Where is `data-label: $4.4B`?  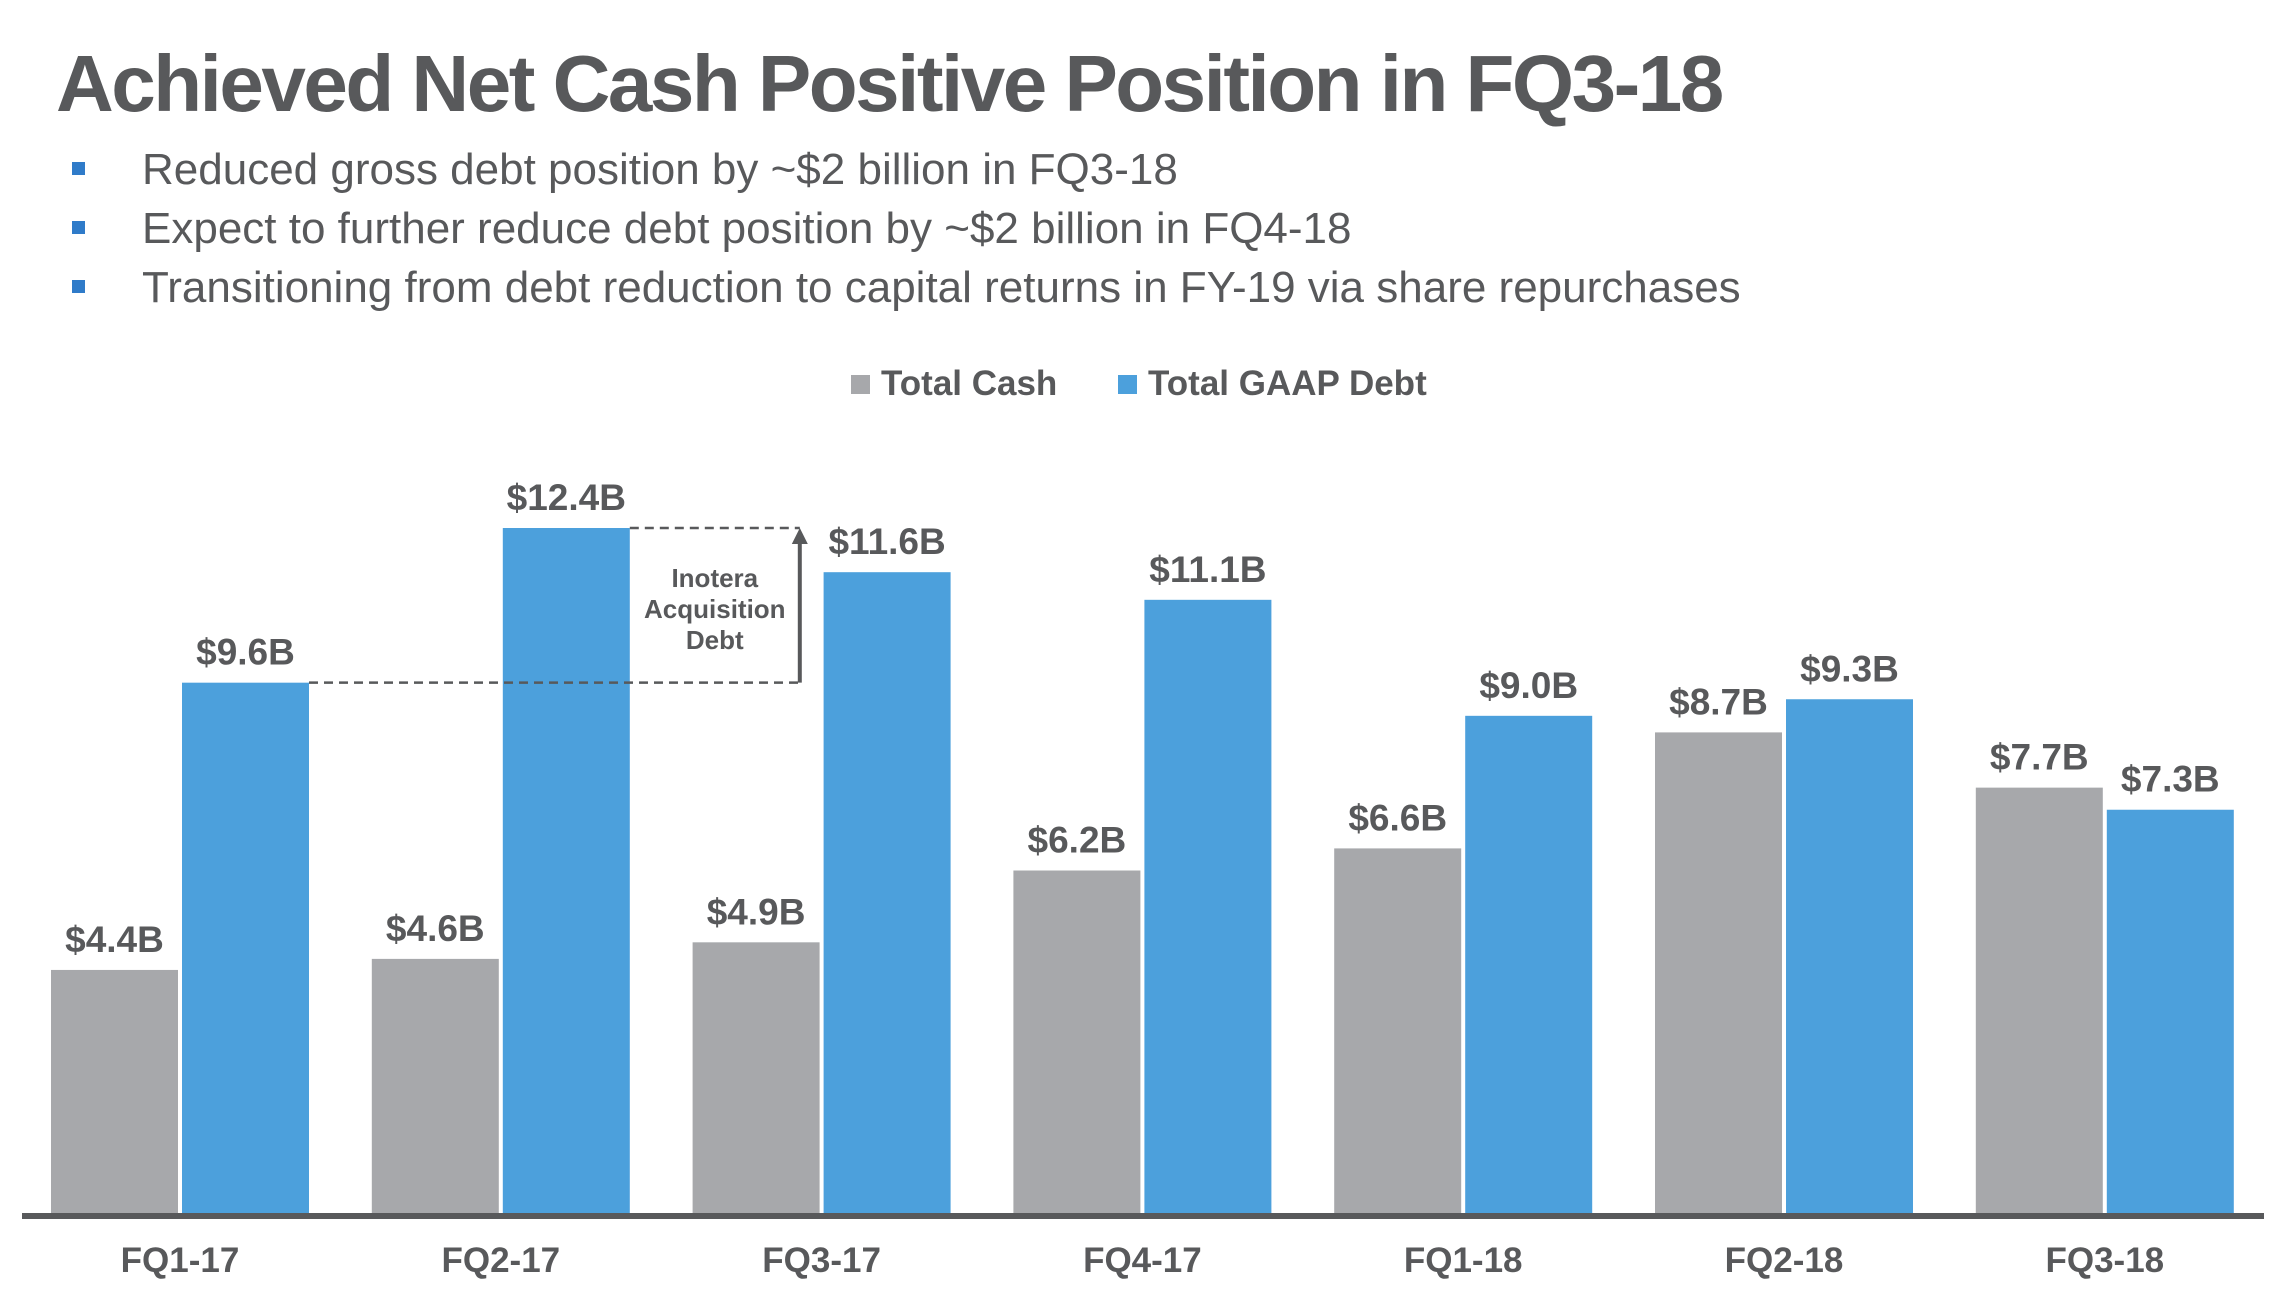
data-label: $4.4B is located at coordinates (114, 939).